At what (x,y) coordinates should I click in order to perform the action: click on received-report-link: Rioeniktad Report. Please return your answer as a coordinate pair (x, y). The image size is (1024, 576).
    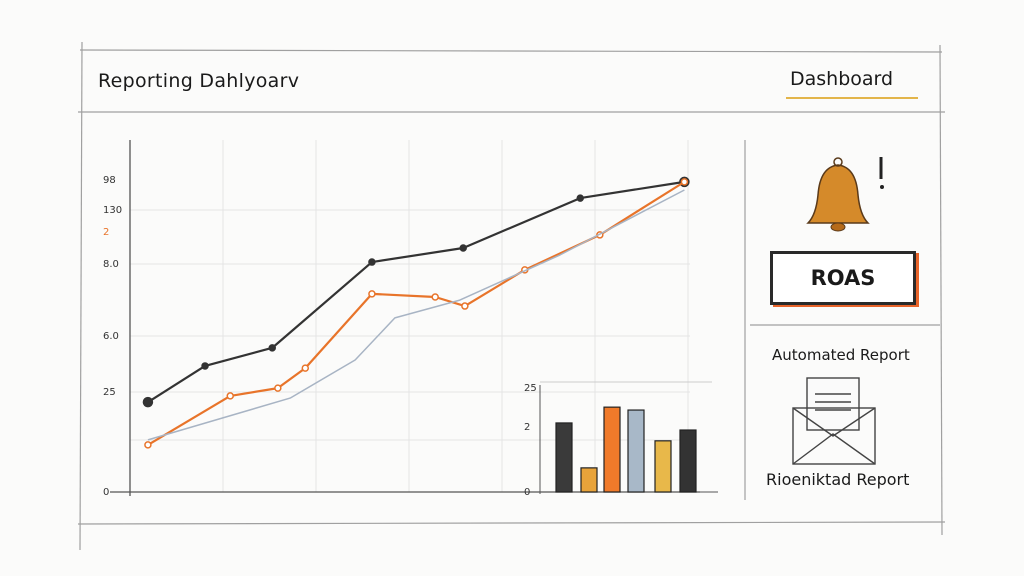
    Looking at the image, I should click on (838, 479).